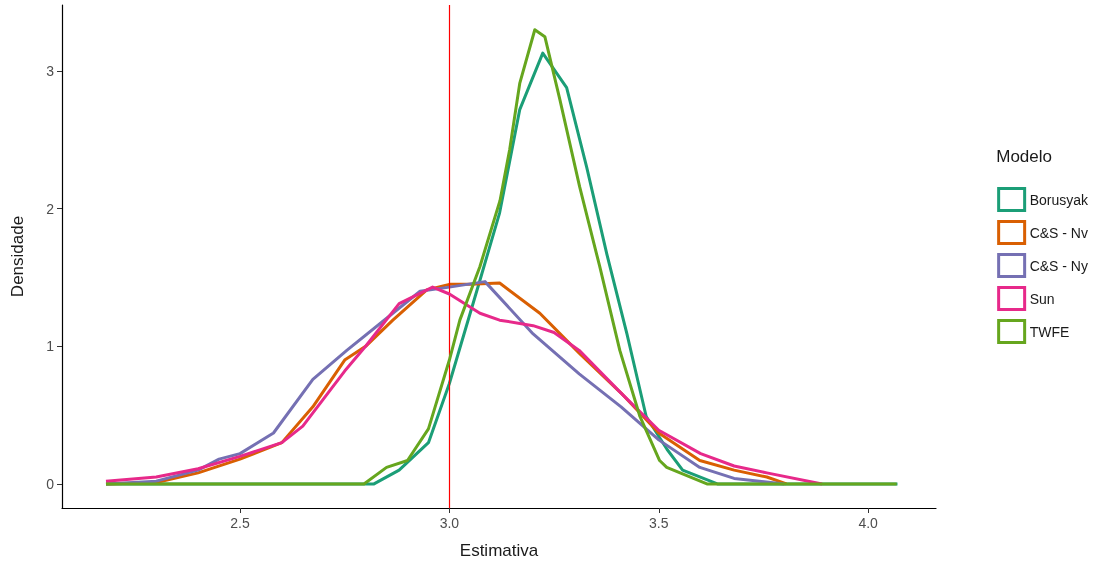 The width and height of the screenshot is (1115, 575). I want to click on y-tick-label: 2, so click(50, 208).